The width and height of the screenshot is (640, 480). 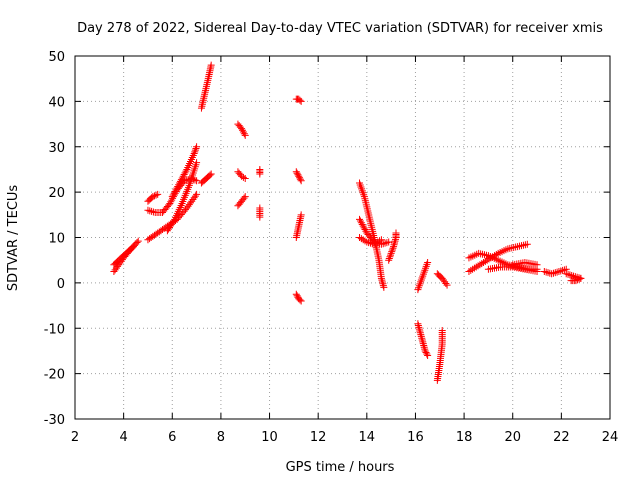 I want to click on y-tick-label: 10, so click(x=56, y=239).